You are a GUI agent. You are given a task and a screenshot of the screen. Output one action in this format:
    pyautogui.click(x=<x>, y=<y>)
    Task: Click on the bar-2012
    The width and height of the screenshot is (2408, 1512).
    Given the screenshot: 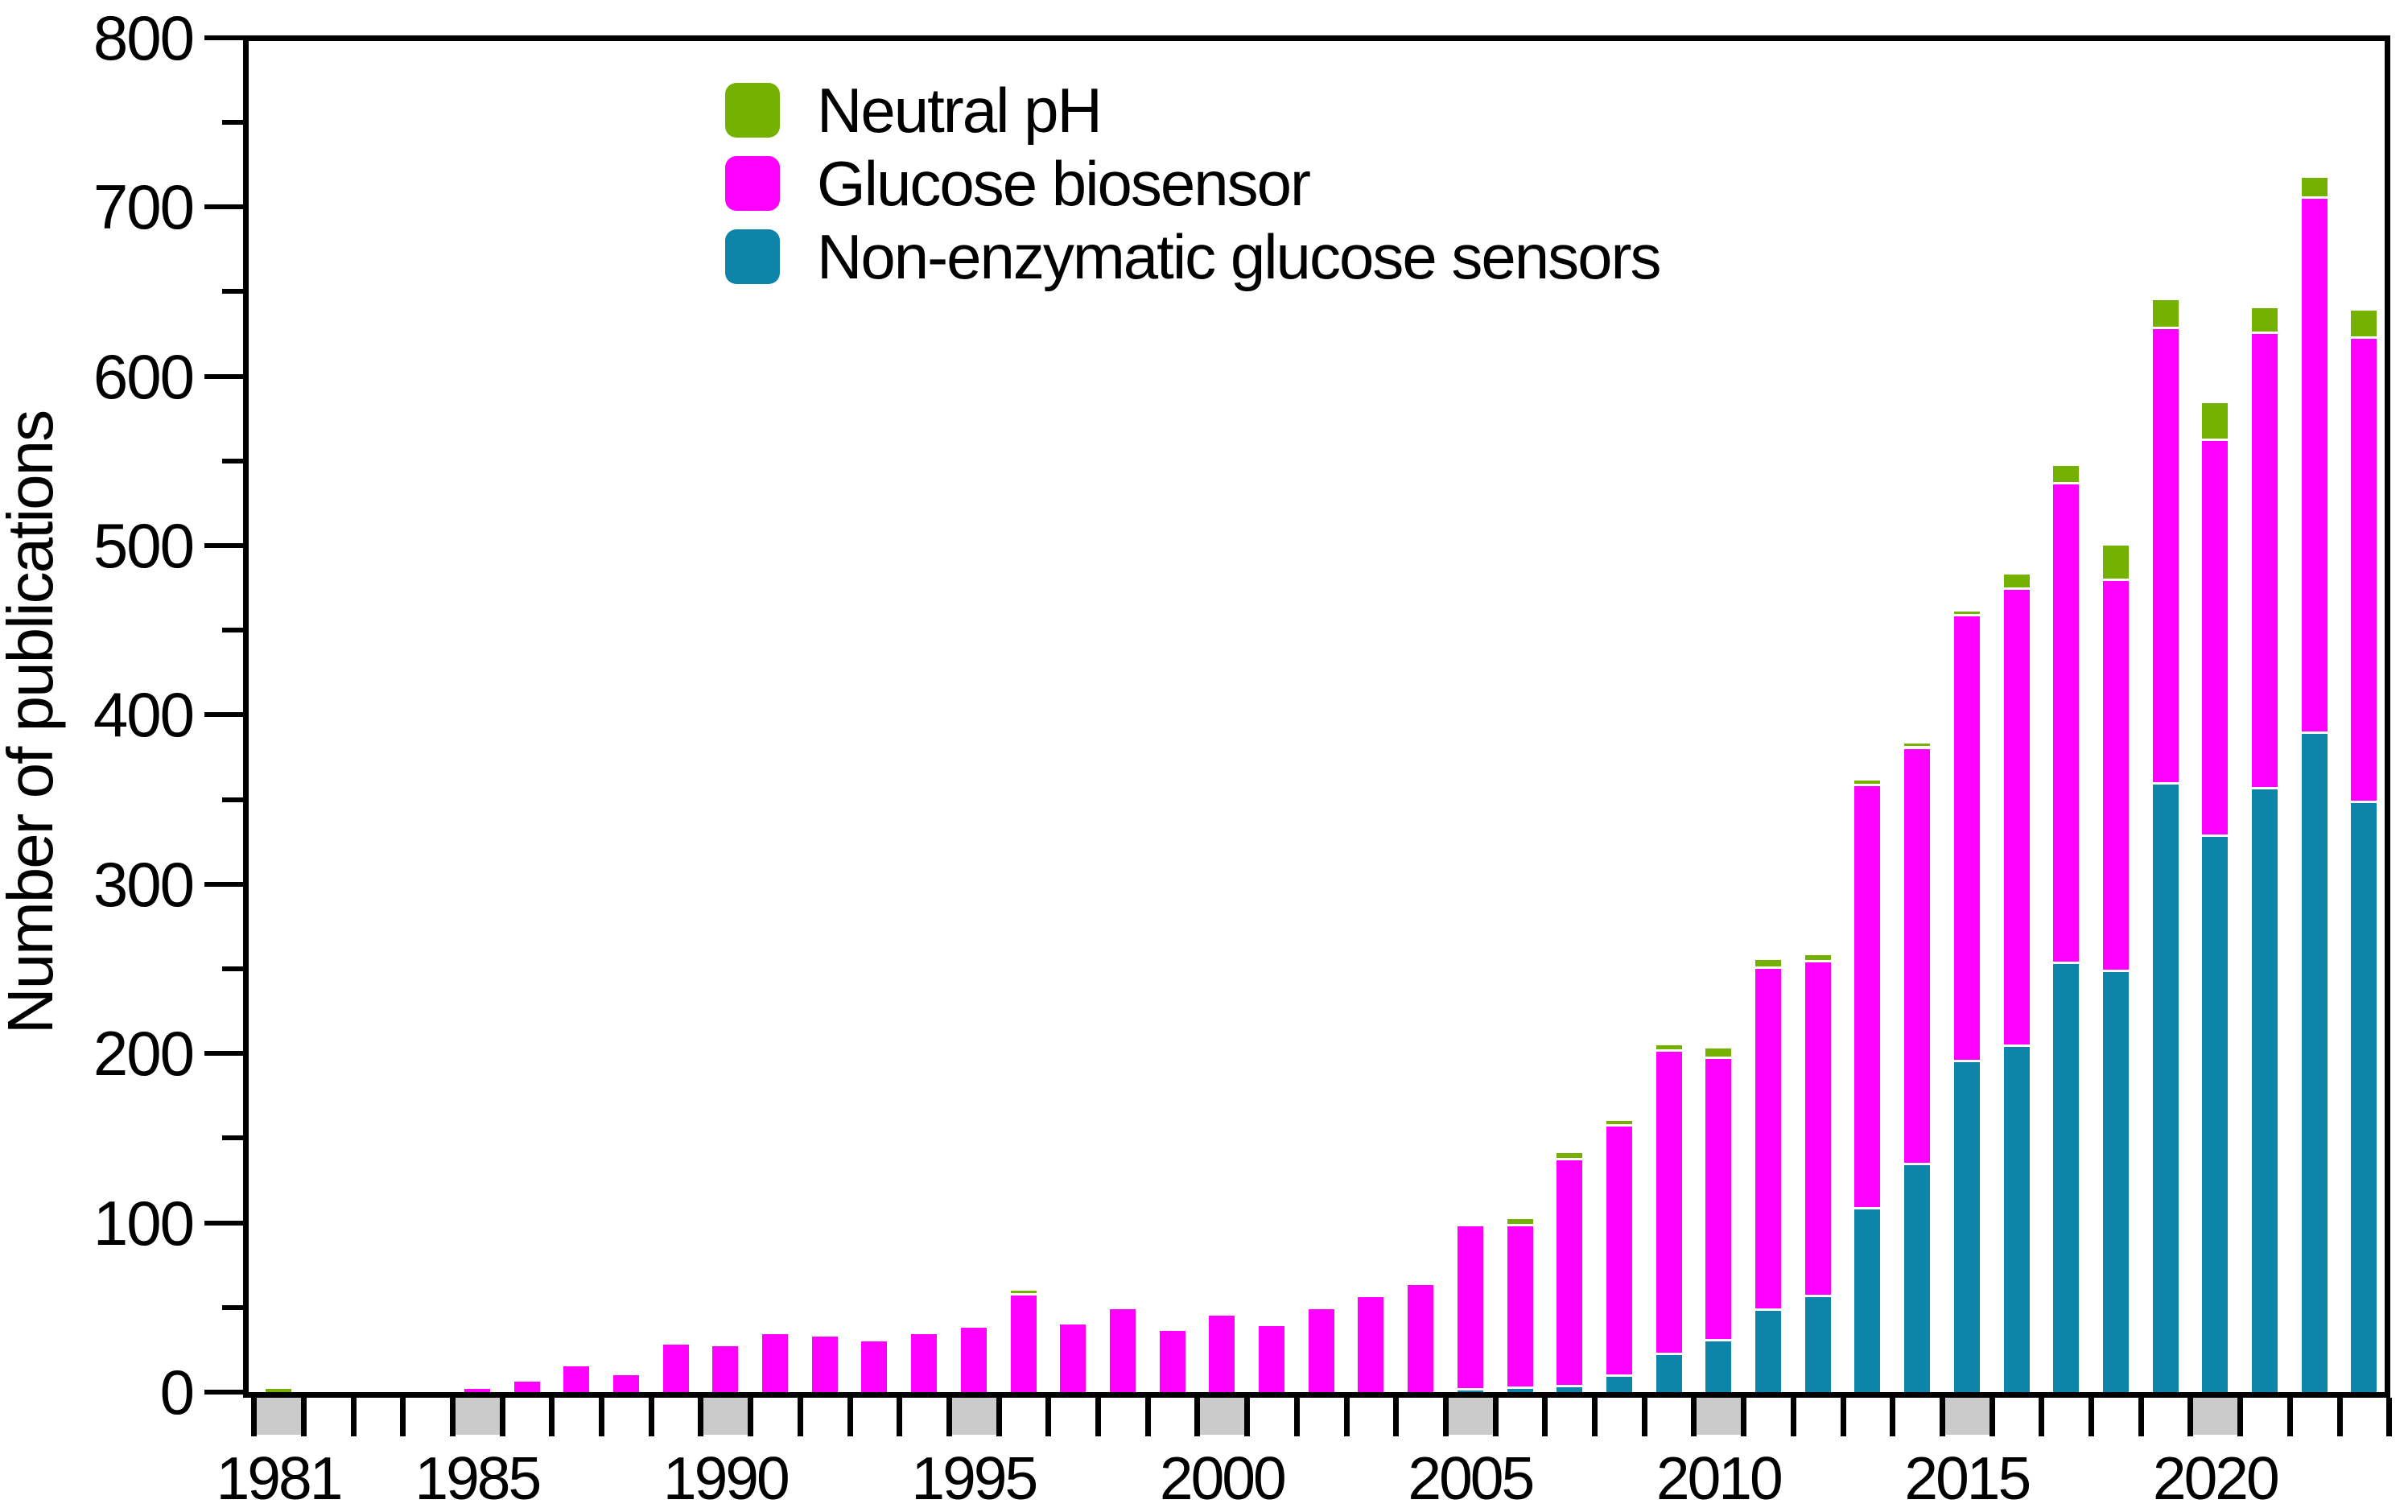 What is the action you would take?
    pyautogui.click(x=1817, y=1173)
    